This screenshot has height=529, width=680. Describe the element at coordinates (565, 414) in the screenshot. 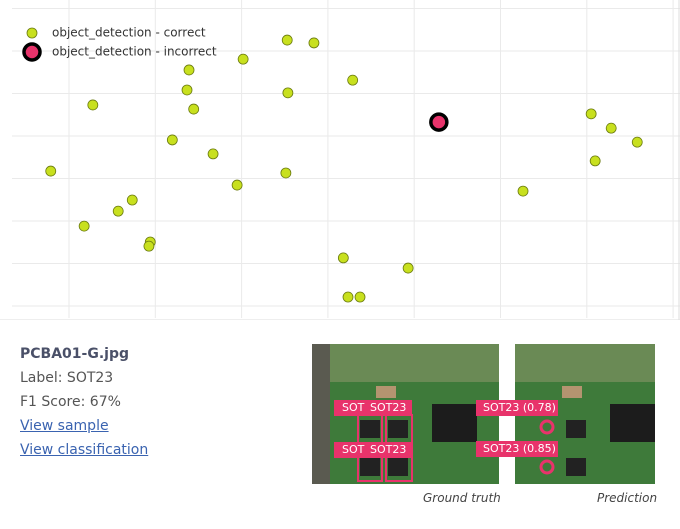

I see `prediction-image: SOT23 (0.78) SOT23 (0.85)` at that location.